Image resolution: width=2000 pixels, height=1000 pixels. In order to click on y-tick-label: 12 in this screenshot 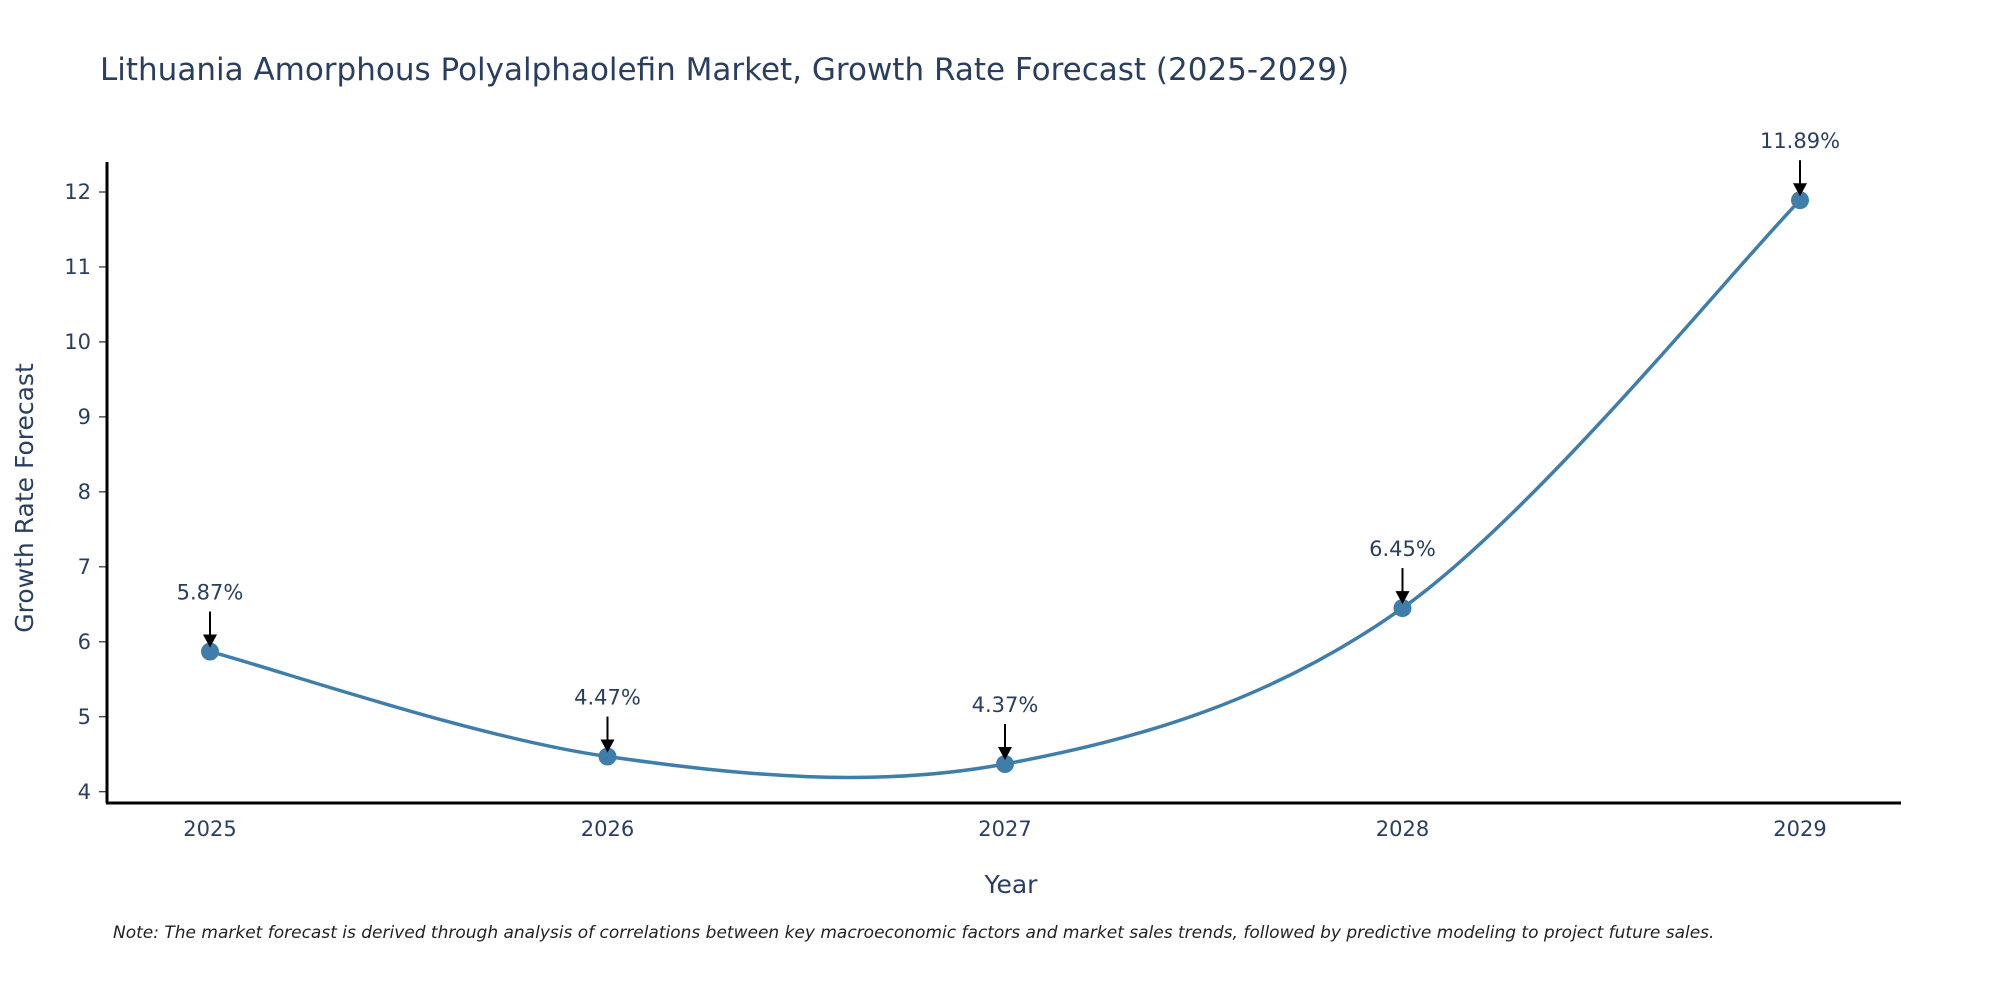, I will do `click(77, 192)`.